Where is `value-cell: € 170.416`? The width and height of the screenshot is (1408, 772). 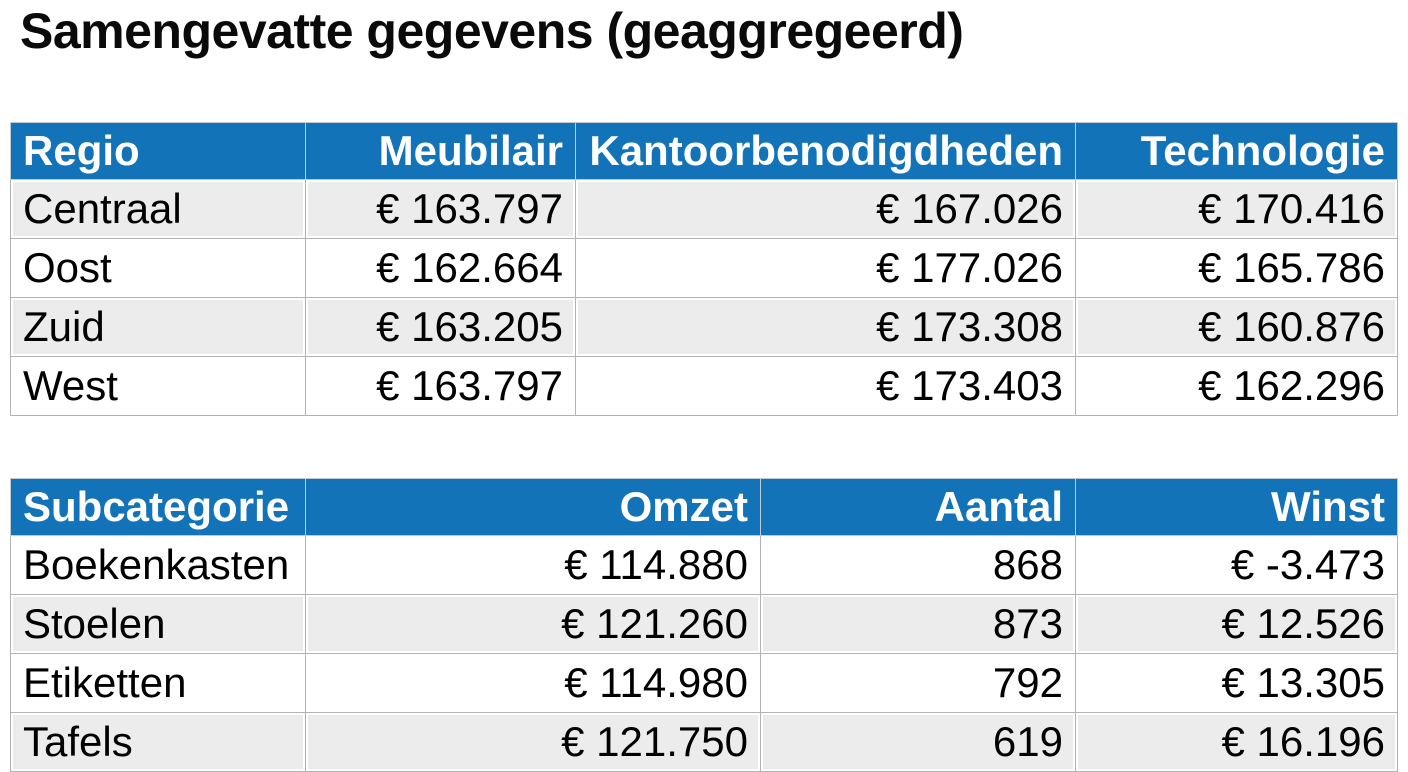 value-cell: € 170.416 is located at coordinates (1236, 209).